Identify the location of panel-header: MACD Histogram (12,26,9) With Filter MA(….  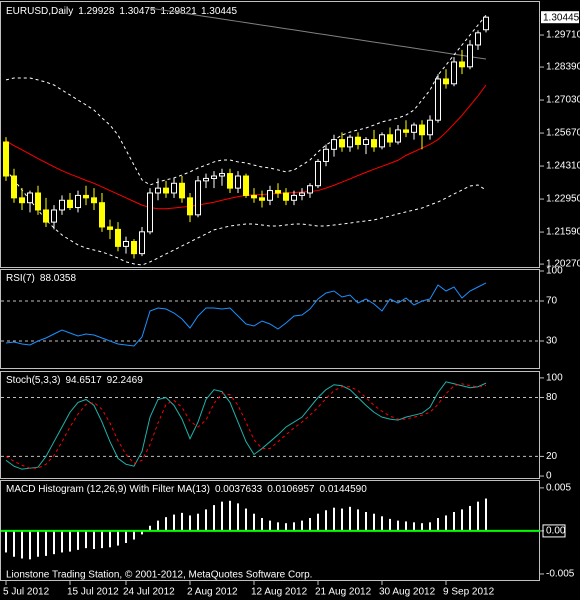
(186, 489).